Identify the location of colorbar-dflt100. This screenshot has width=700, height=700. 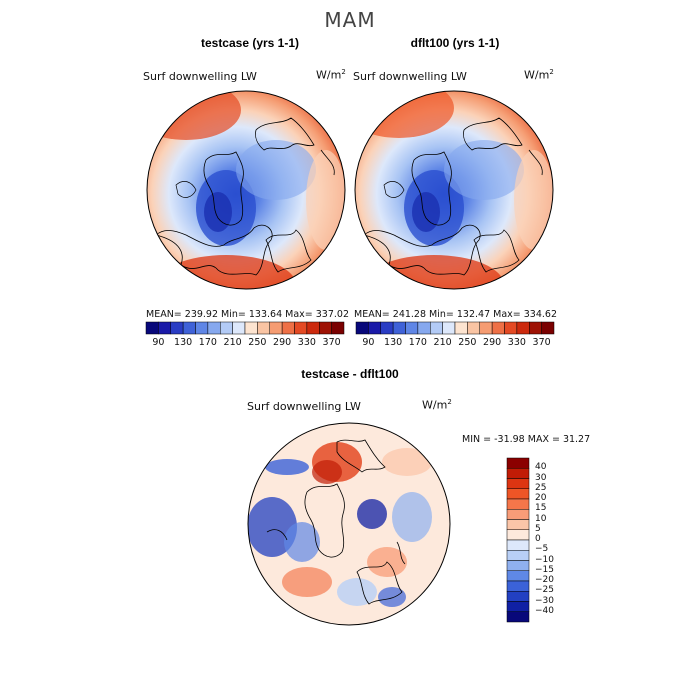
(455, 328).